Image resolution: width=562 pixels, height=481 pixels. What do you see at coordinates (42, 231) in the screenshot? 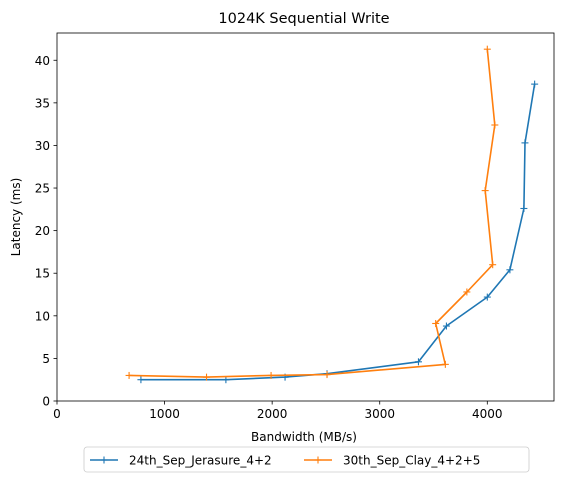
I see `y-tick-label: 20` at bounding box center [42, 231].